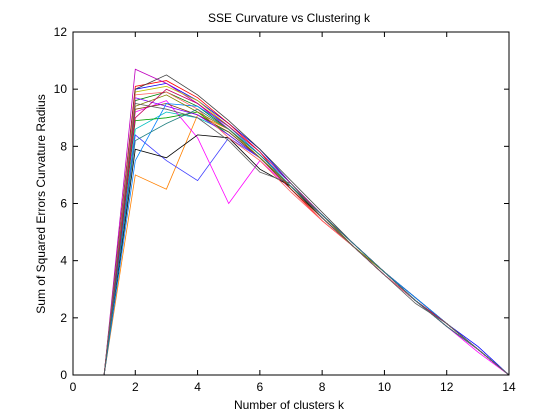 The height and width of the screenshot is (420, 560). Describe the element at coordinates (197, 387) in the screenshot. I see `x-tick-label: 4` at that location.